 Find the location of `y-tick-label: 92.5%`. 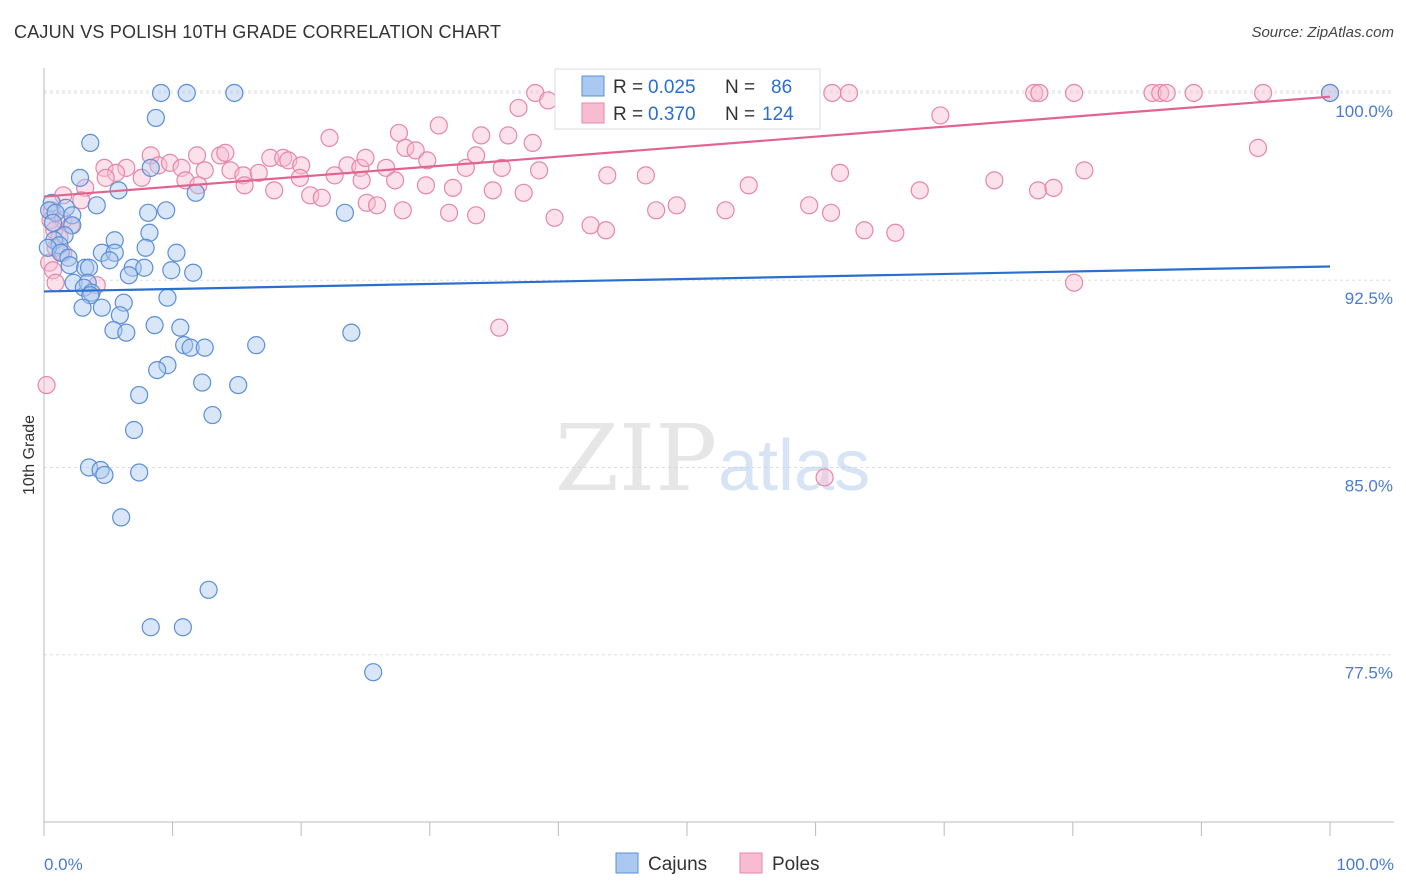

y-tick-label: 92.5% is located at coordinates (1369, 298).